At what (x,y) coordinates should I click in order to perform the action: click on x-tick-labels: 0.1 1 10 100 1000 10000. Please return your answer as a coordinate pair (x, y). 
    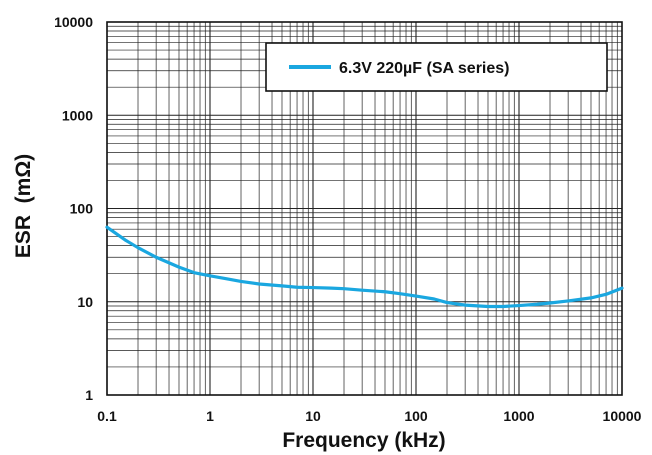
    Looking at the image, I should click on (369, 416).